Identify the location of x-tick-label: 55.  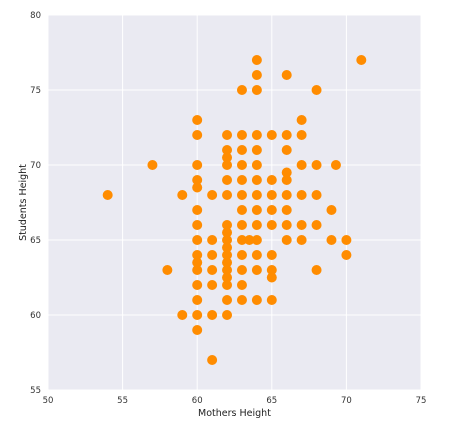
(122, 401).